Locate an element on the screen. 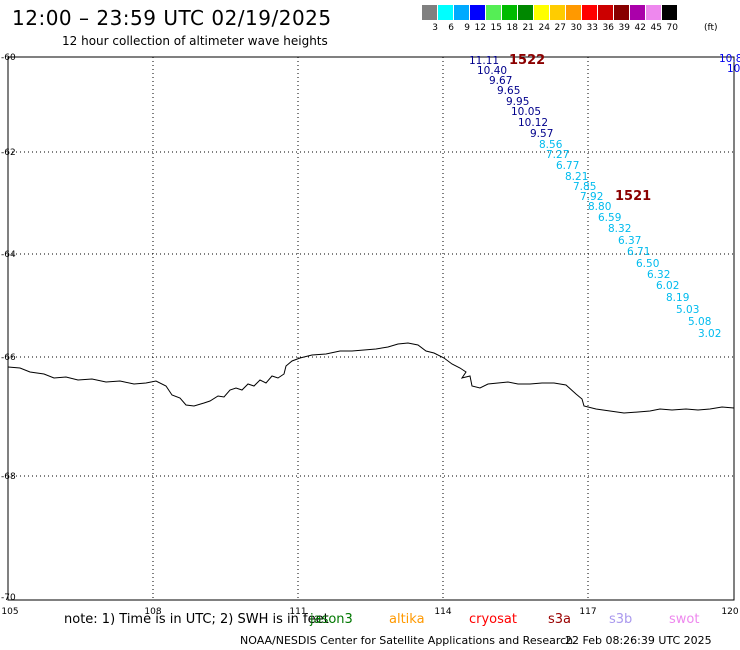  legend-value: 39 is located at coordinates (624, 28).